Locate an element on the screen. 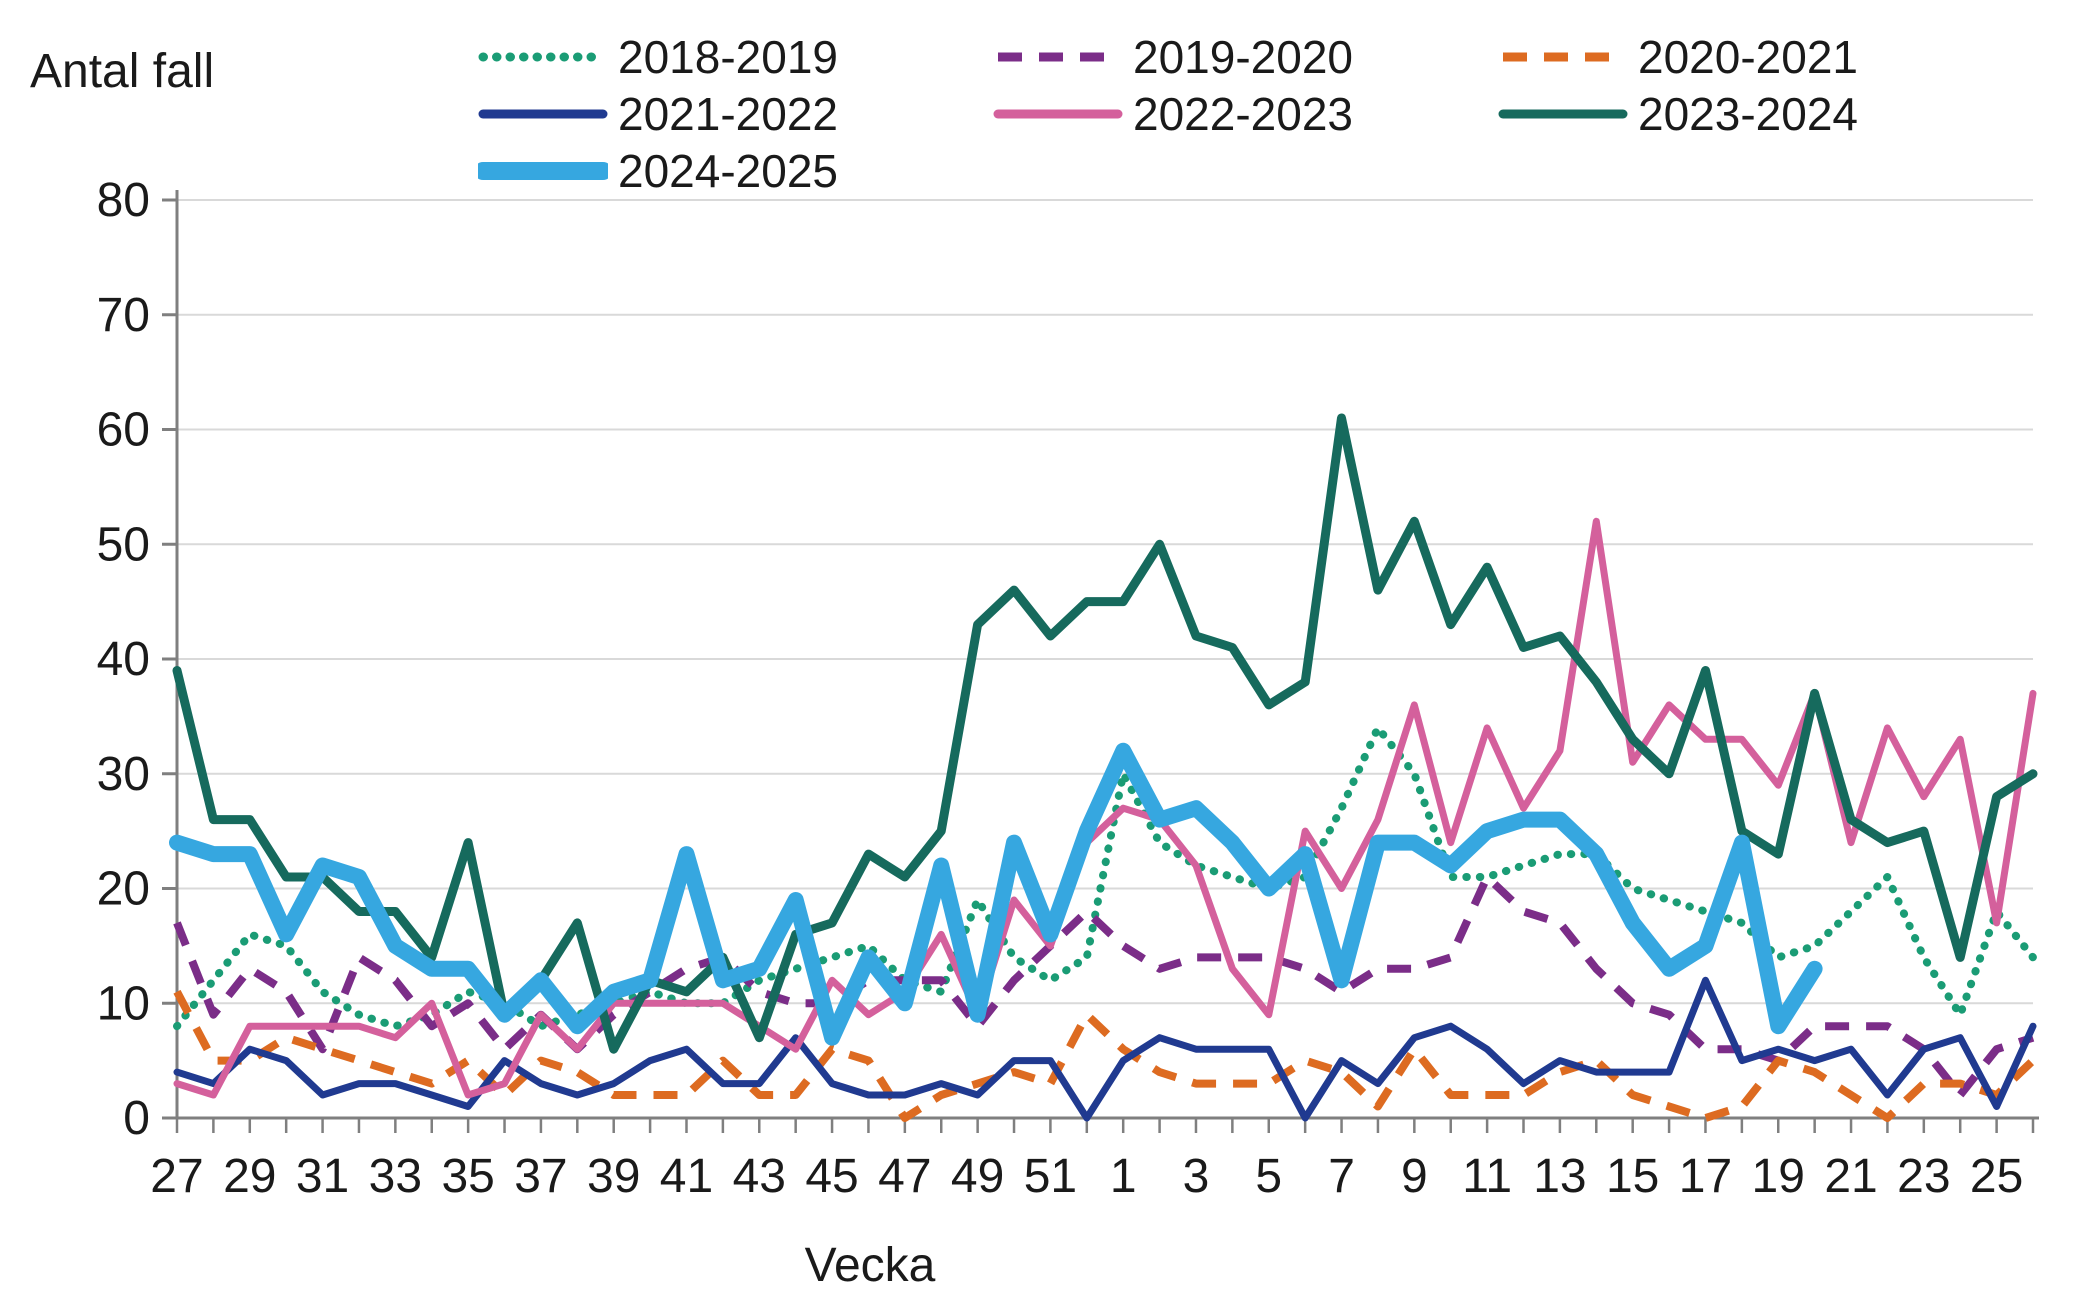  legend-item-2019-2020: 2019-2020 is located at coordinates (1245, 57).